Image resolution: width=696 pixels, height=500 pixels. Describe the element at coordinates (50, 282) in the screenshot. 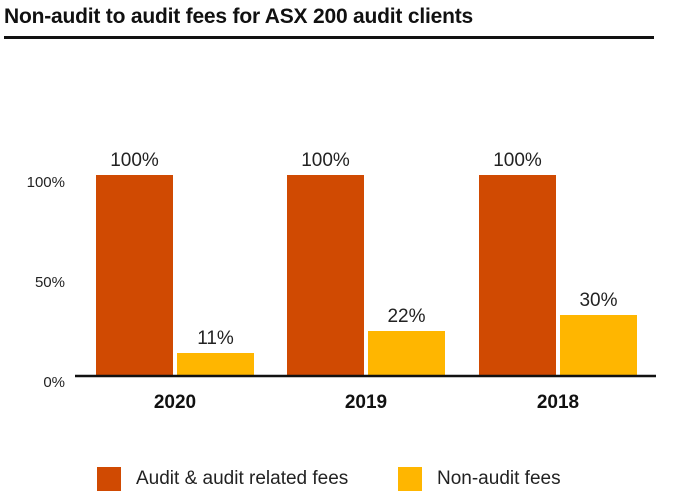

I see `y-tick-label: 50%` at that location.